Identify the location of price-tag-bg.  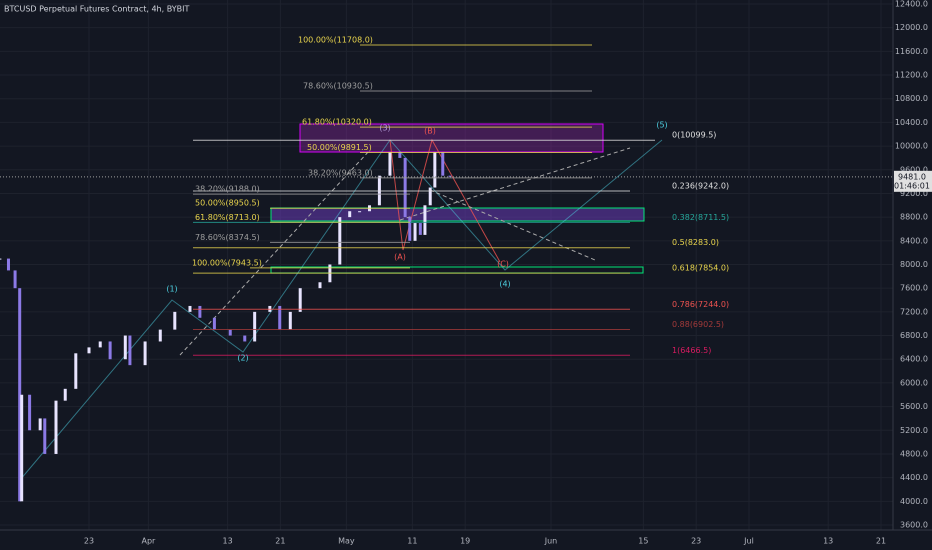
(913, 181).